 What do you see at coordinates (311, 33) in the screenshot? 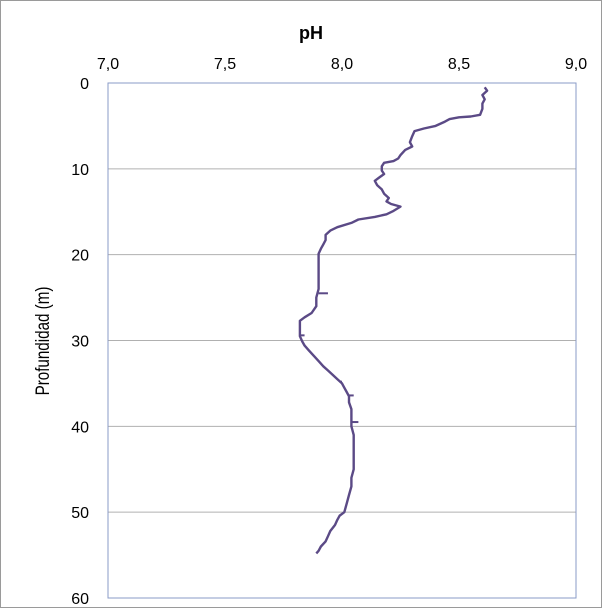
I see `chart-title: pH` at bounding box center [311, 33].